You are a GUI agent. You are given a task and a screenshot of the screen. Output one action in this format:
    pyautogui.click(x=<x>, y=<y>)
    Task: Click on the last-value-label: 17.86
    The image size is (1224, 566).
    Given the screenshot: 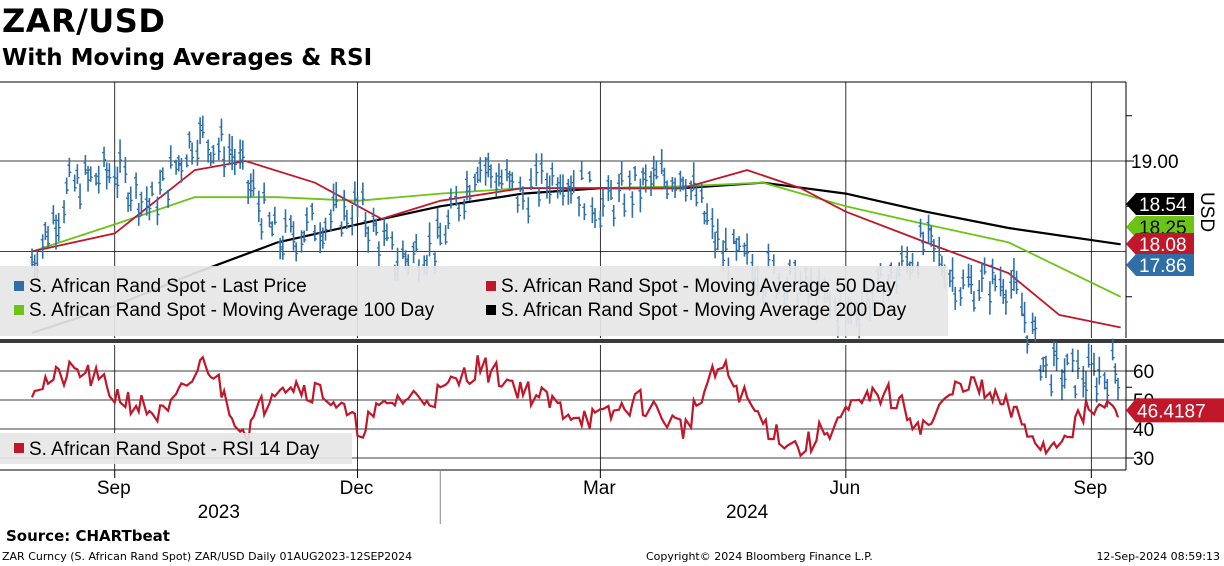 What is the action you would take?
    pyautogui.click(x=1163, y=266)
    